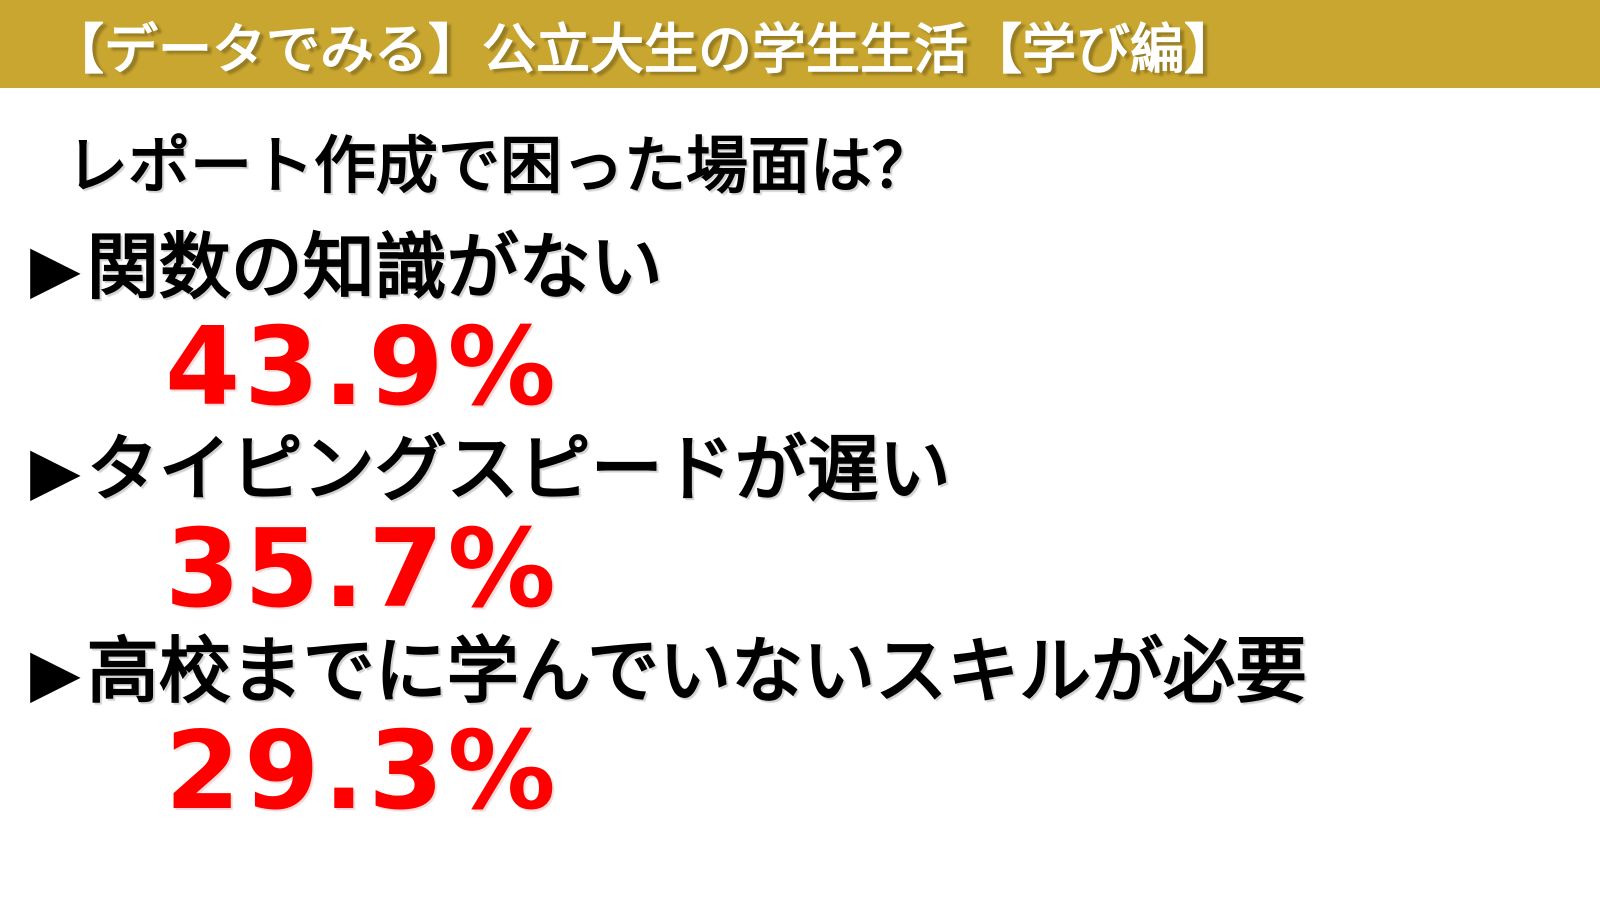  What do you see at coordinates (697, 671) in the screenshot?
I see `item-label-text: 高校までに学んでいないスキルが必要` at bounding box center [697, 671].